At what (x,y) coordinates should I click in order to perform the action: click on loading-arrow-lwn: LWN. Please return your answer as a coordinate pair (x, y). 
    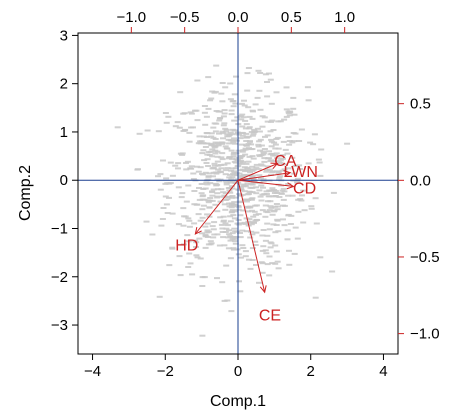
    Looking at the image, I should click on (277, 172).